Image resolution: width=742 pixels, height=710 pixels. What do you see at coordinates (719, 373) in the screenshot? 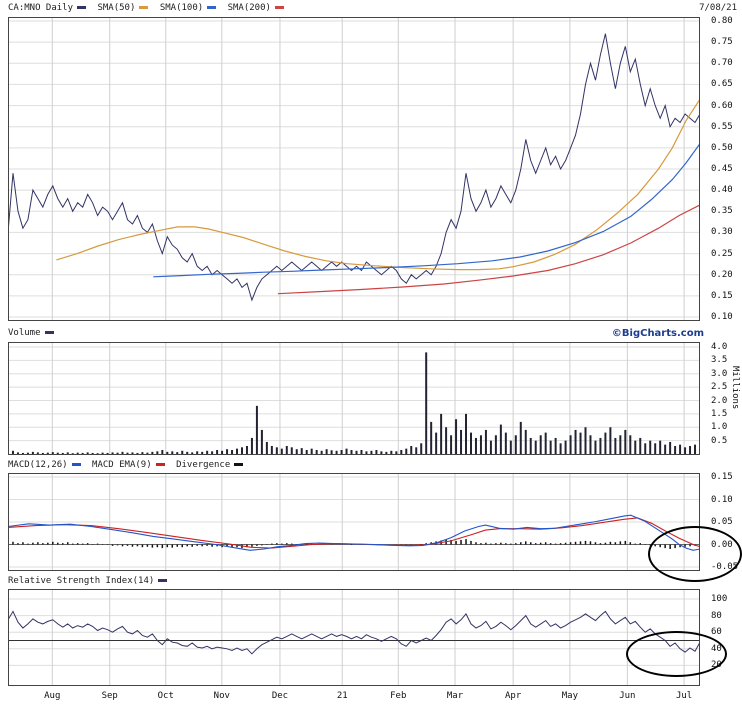
I see `y-axis-tick-label: 3.0` at bounding box center [719, 373].